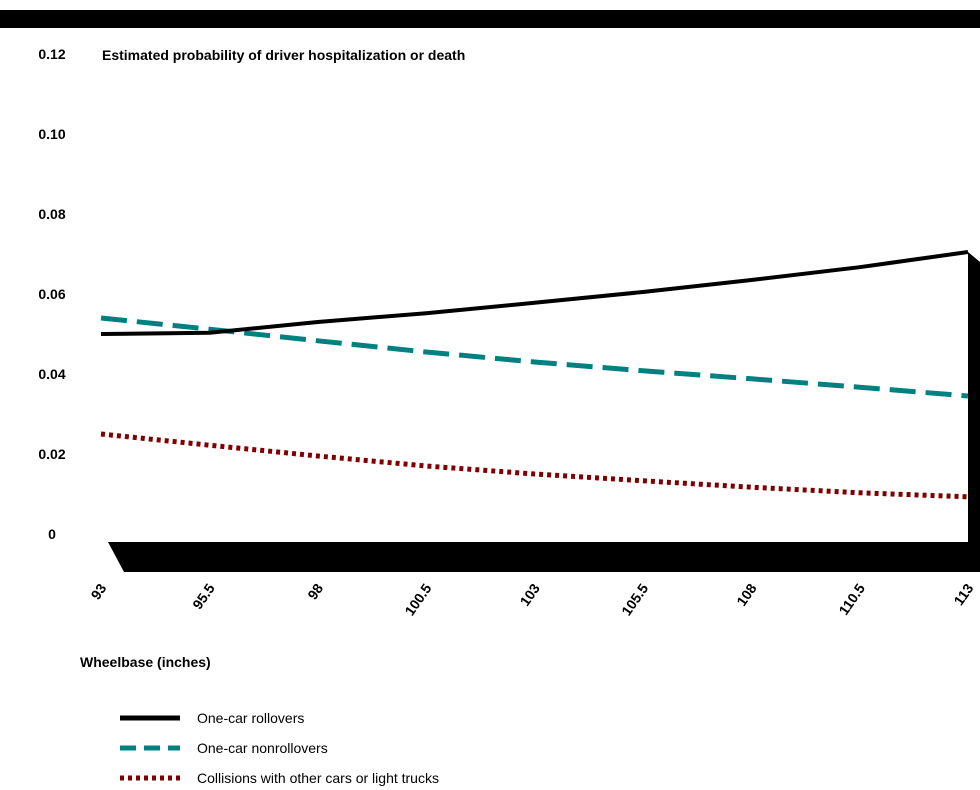 This screenshot has height=790, width=980. I want to click on y-tick-label: 0.08, so click(51, 214).